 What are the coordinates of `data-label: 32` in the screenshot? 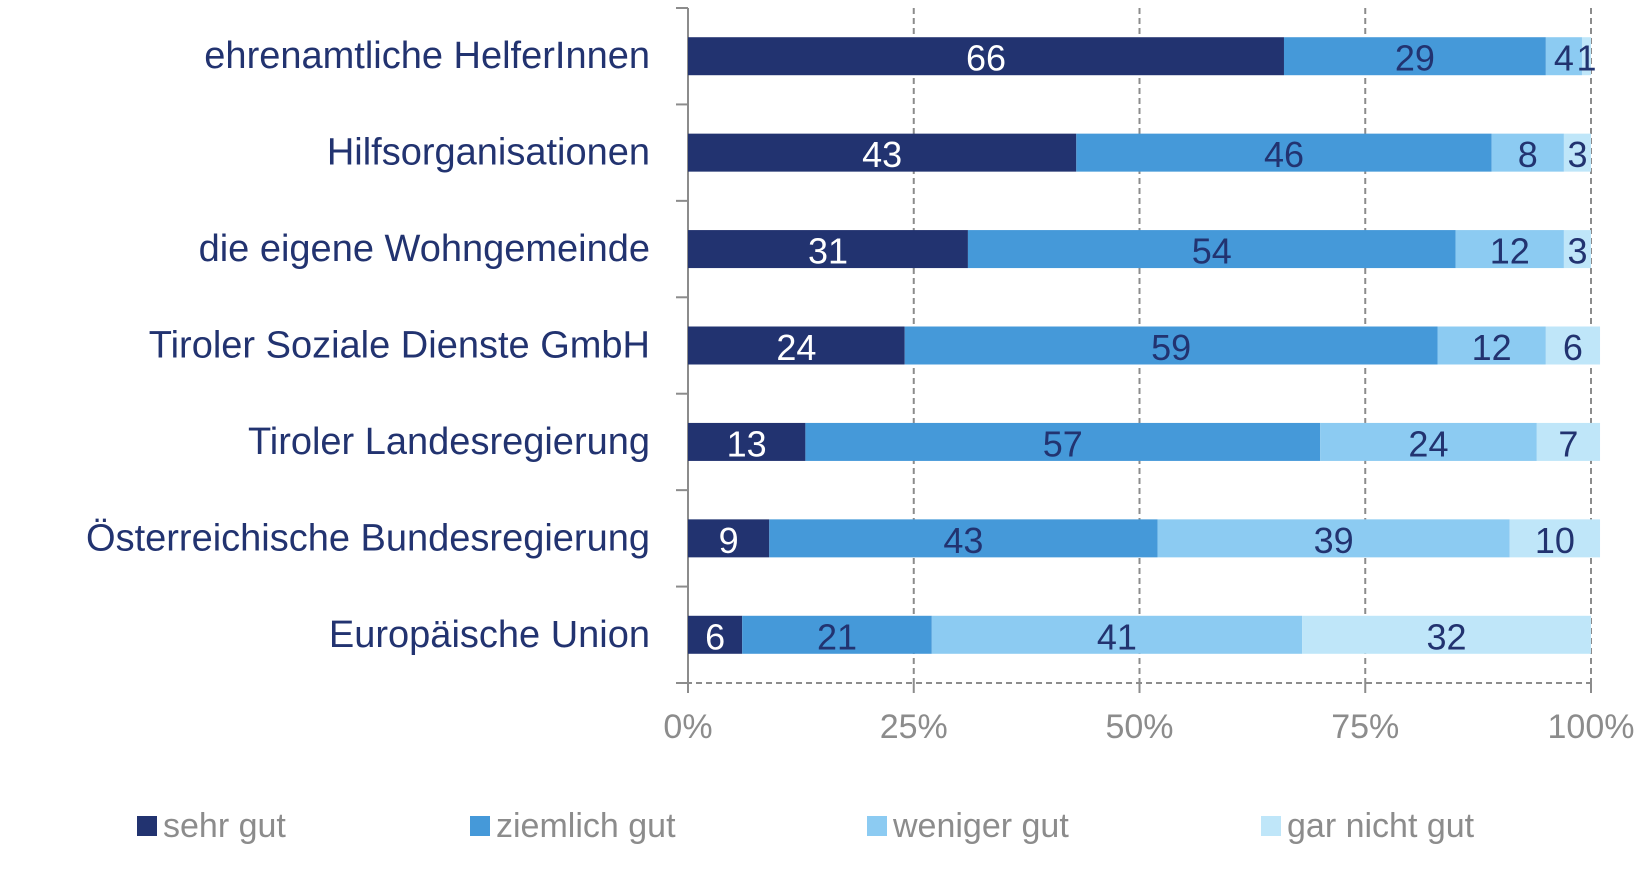 It's located at (1446, 636).